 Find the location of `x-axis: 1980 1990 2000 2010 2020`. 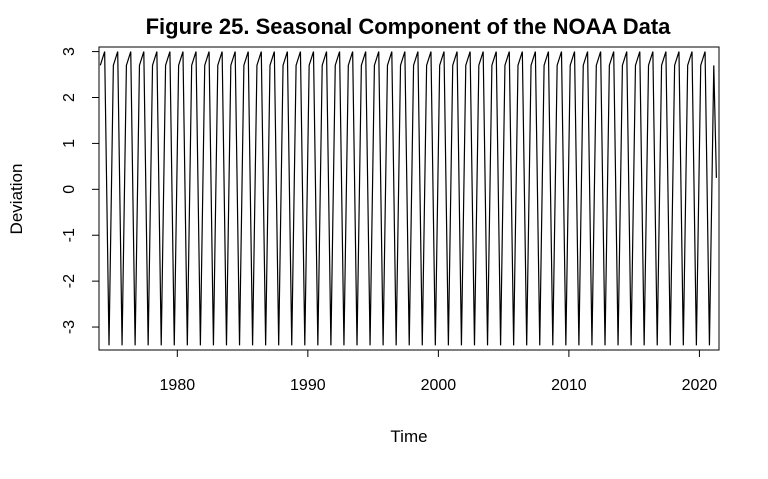

x-axis: 1980 1990 2000 2010 2020 is located at coordinates (439, 371).